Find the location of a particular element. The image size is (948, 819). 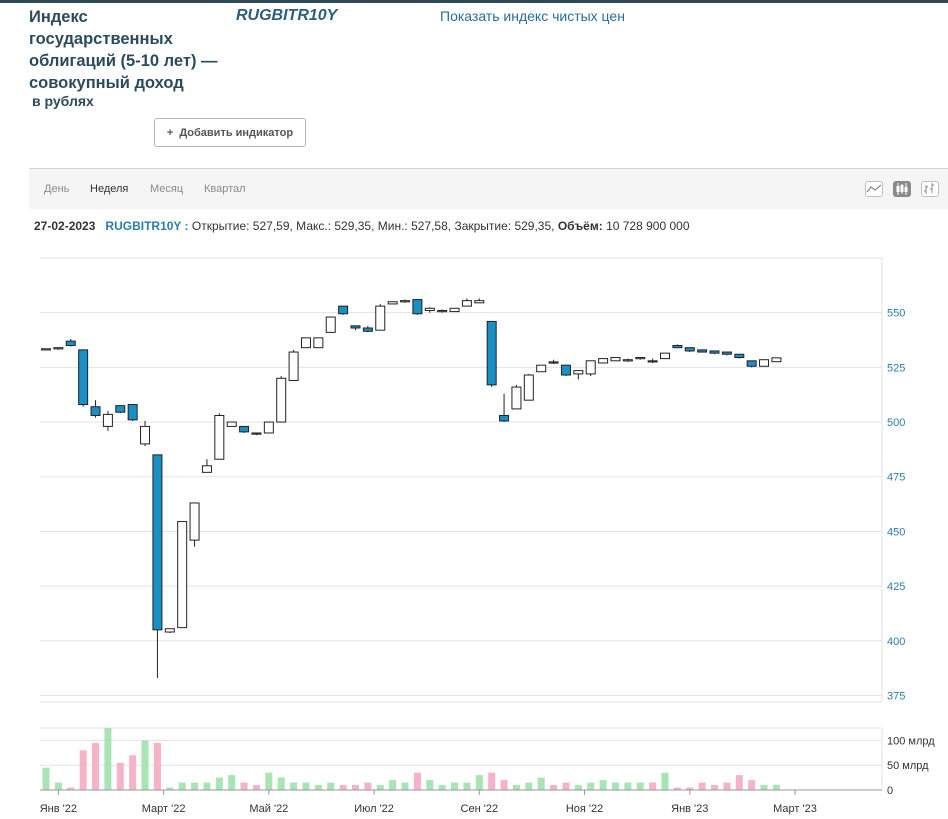

line-chart-icon is located at coordinates (874, 189).